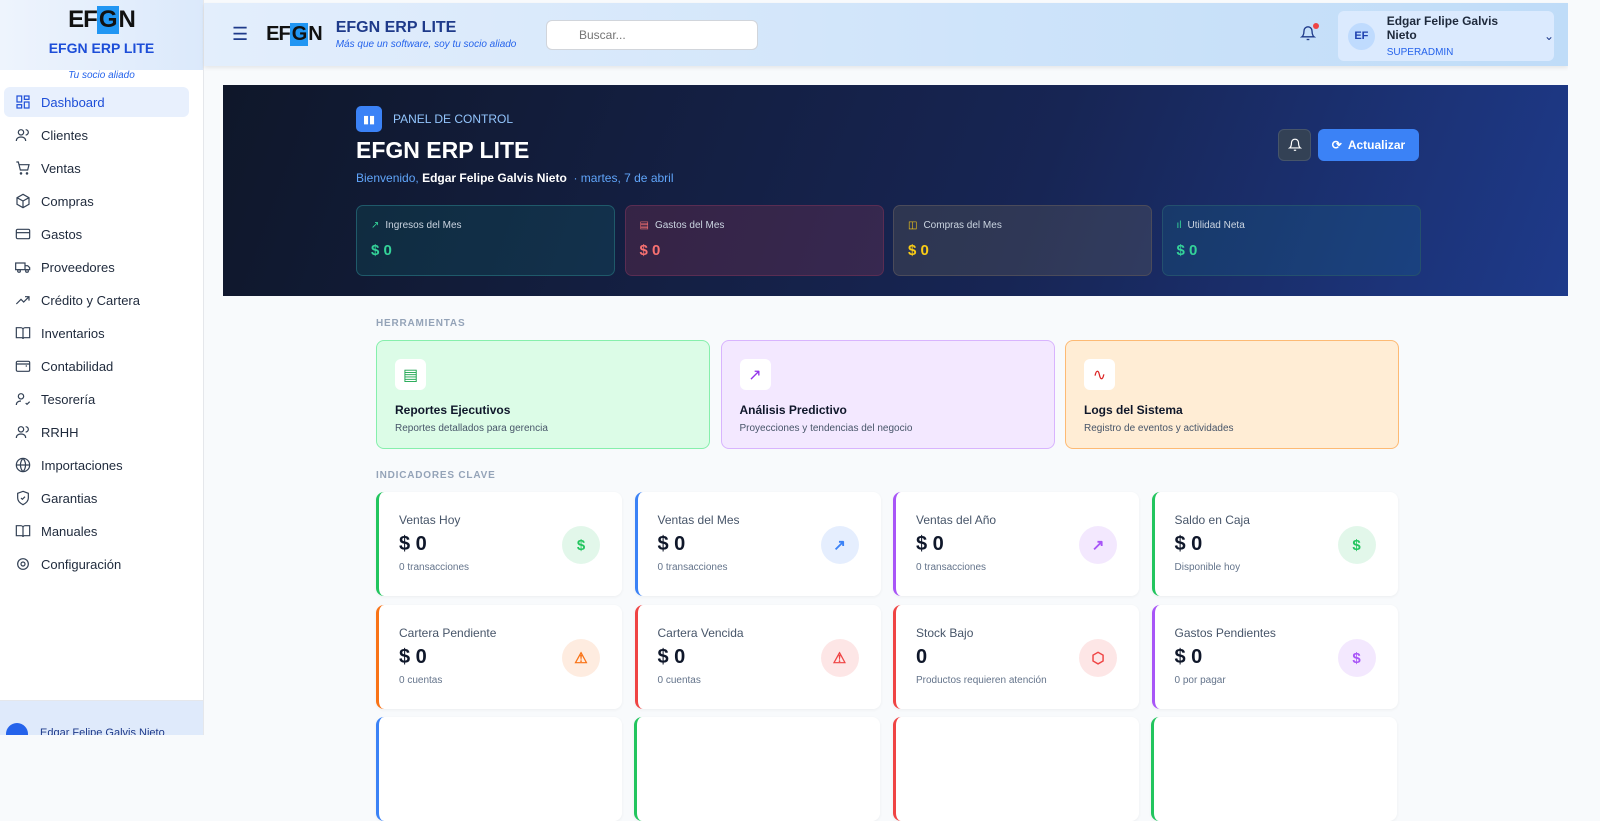 The image size is (1600, 821). Describe the element at coordinates (23, 201) in the screenshot. I see `box-icon` at that location.